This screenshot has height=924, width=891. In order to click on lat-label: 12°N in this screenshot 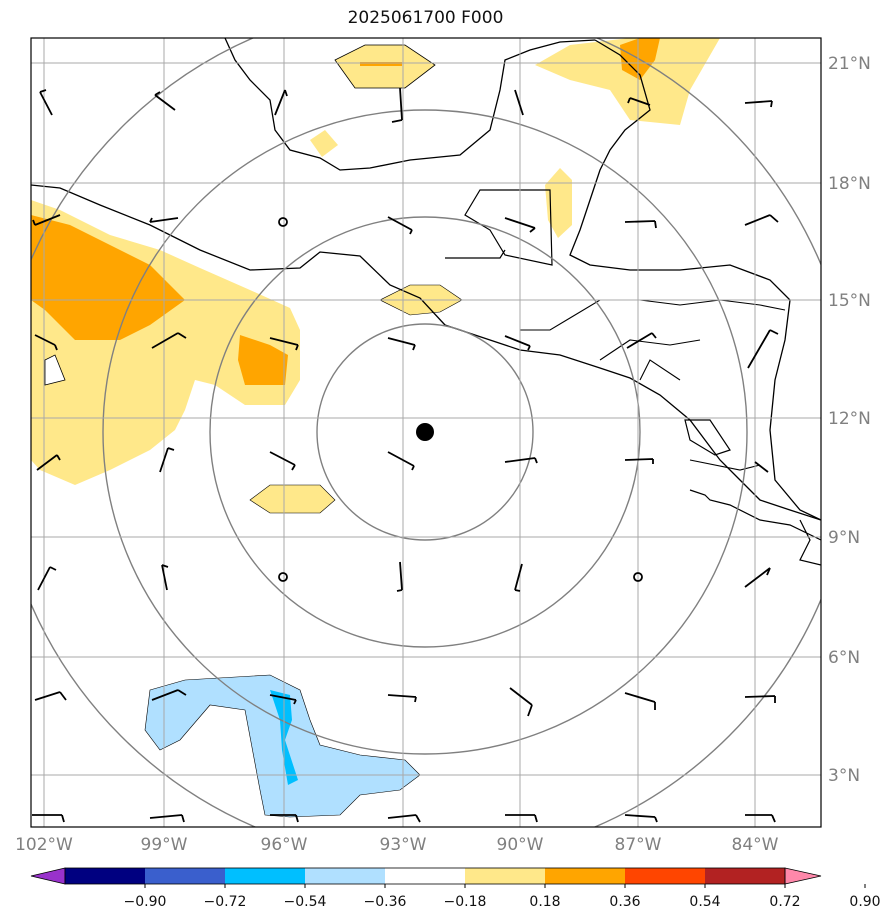, I will do `click(849, 419)`.